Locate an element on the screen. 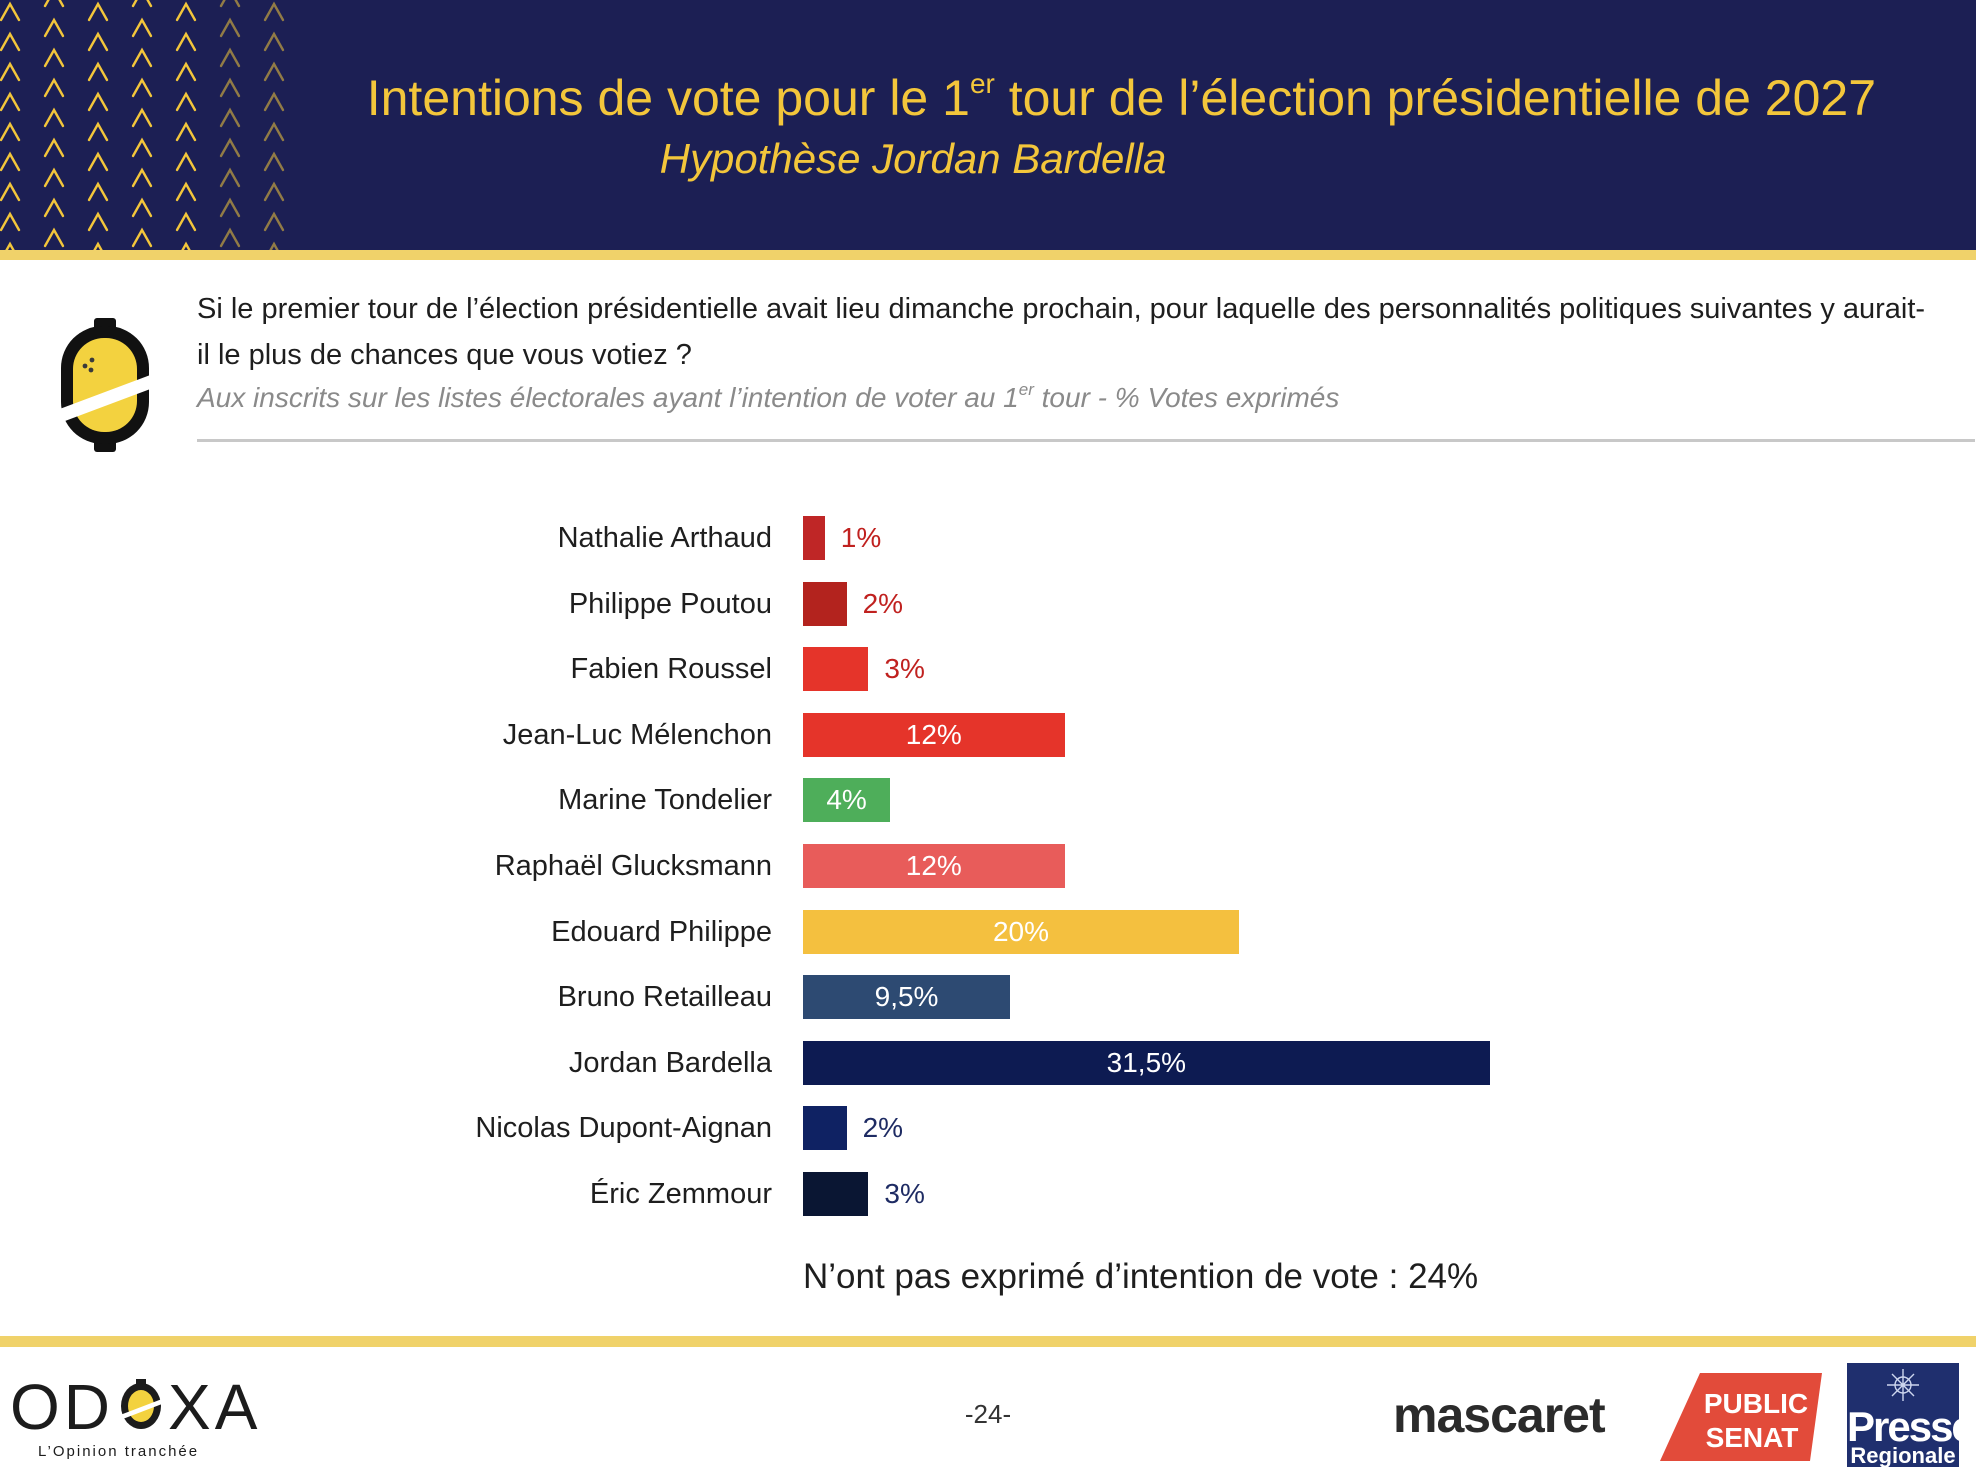  page-subtitle: Hypothèse Jordan Bardella is located at coordinates (913, 158).